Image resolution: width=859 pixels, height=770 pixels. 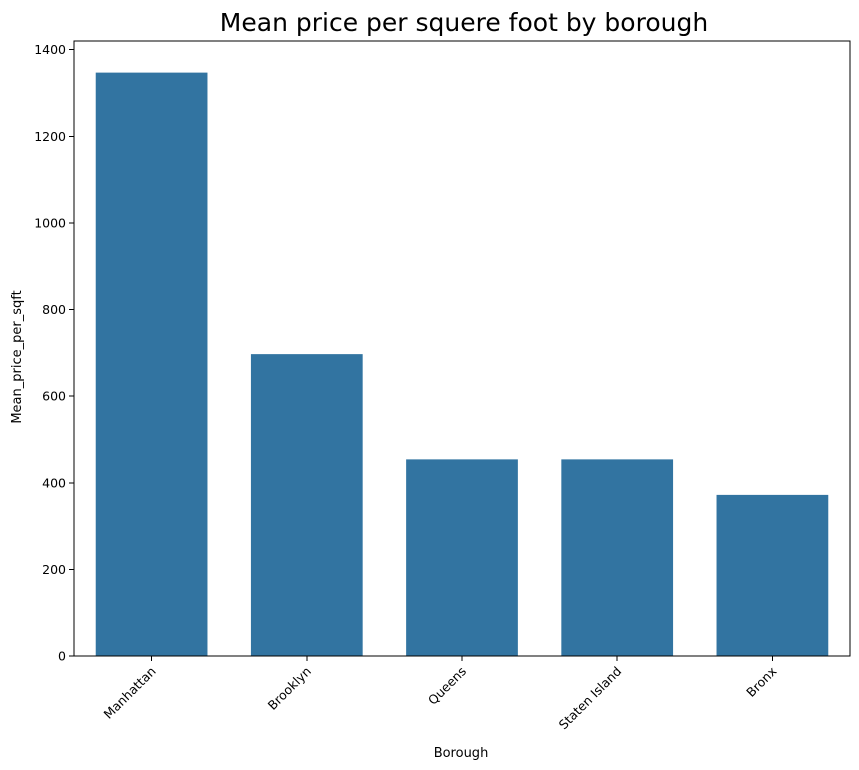 I want to click on x-tick-label: Bronx, so click(x=761, y=682).